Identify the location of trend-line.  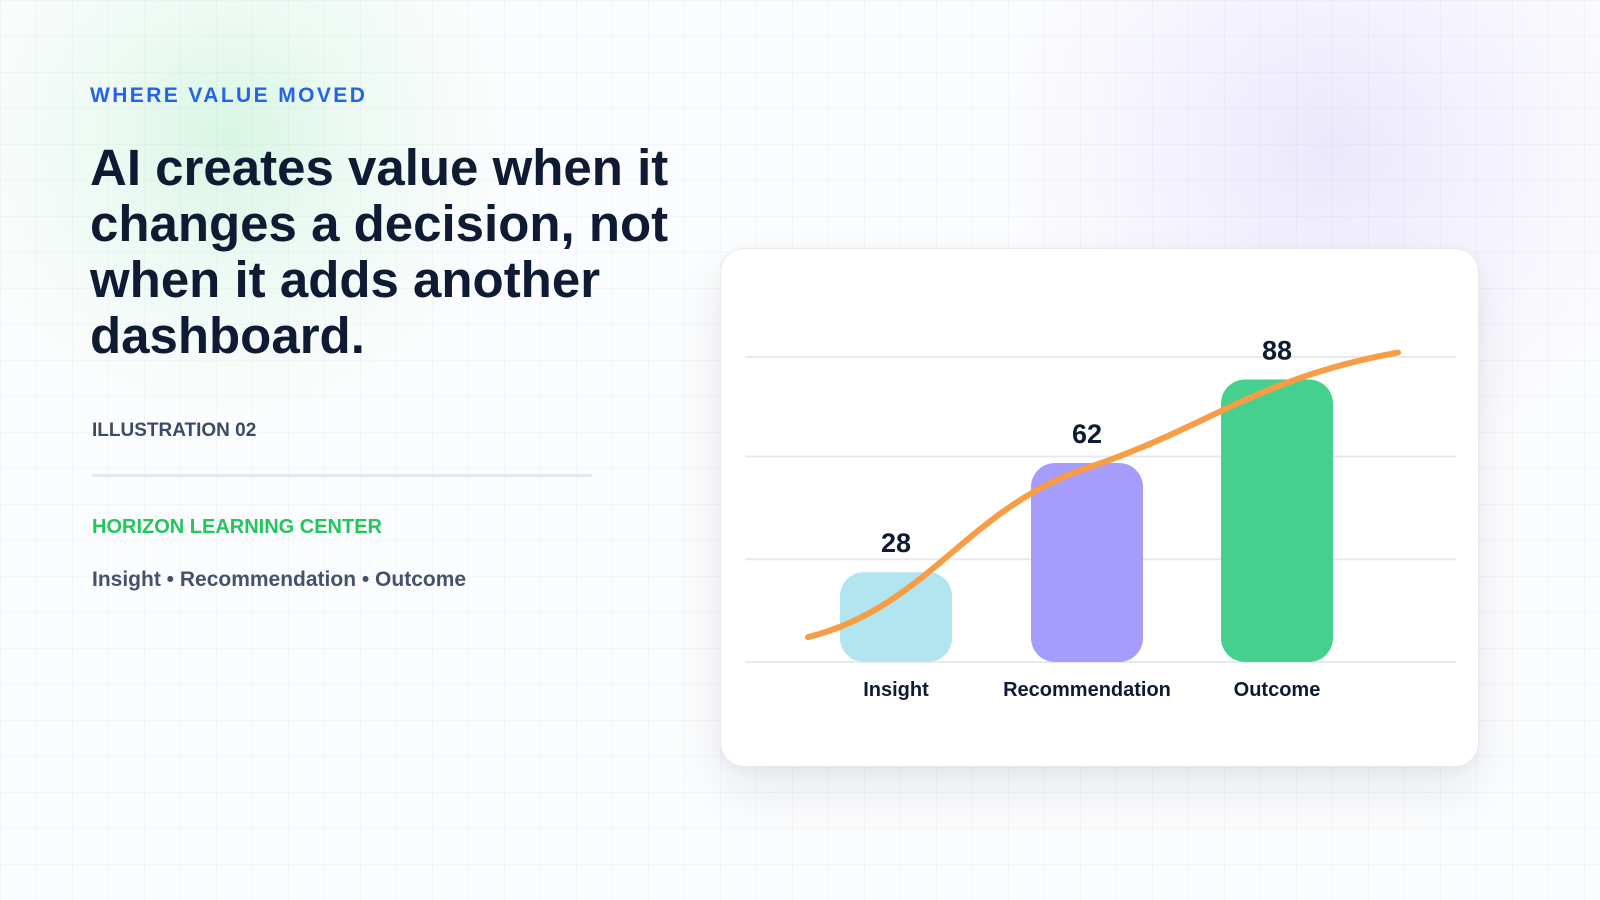
(1103, 495).